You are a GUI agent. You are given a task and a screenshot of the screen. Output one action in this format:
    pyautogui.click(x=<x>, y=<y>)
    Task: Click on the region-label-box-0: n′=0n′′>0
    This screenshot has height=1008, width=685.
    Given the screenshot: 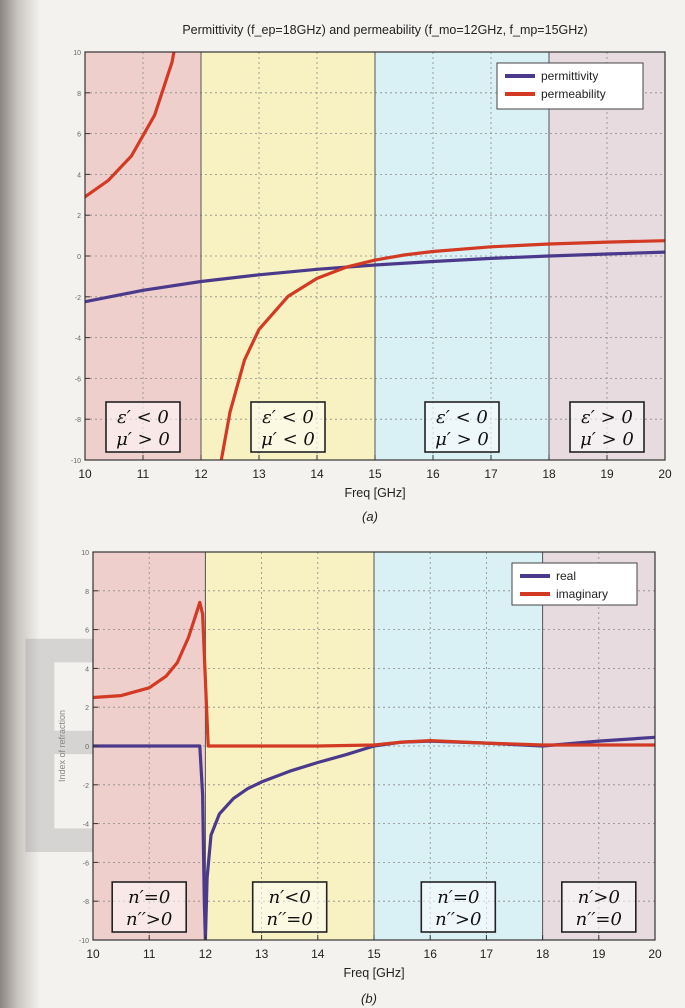 What is the action you would take?
    pyautogui.click(x=149, y=907)
    